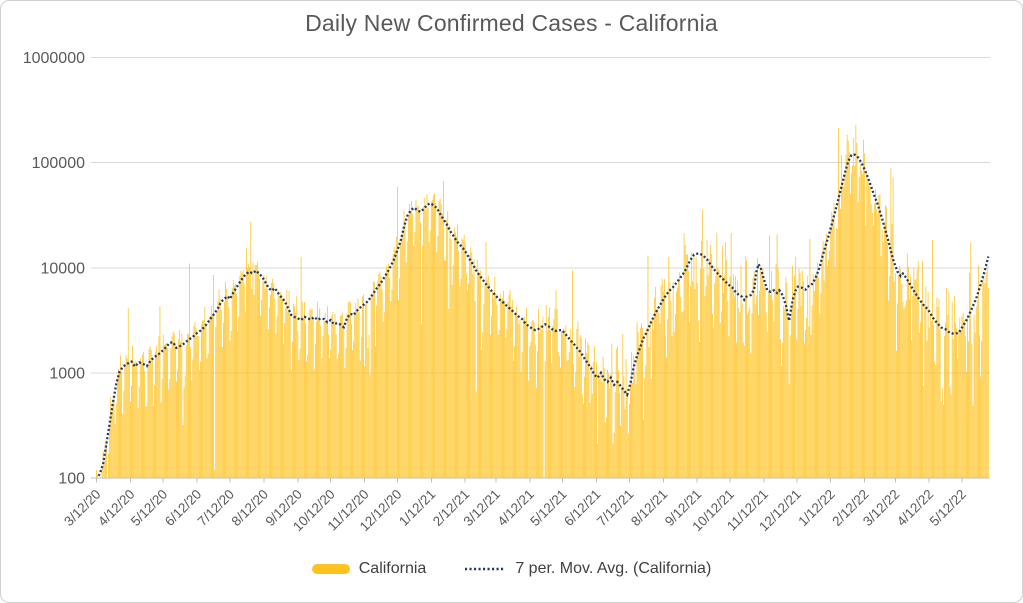 The width and height of the screenshot is (1023, 603). I want to click on x-tick-label: 5/12/20, so click(149, 508).